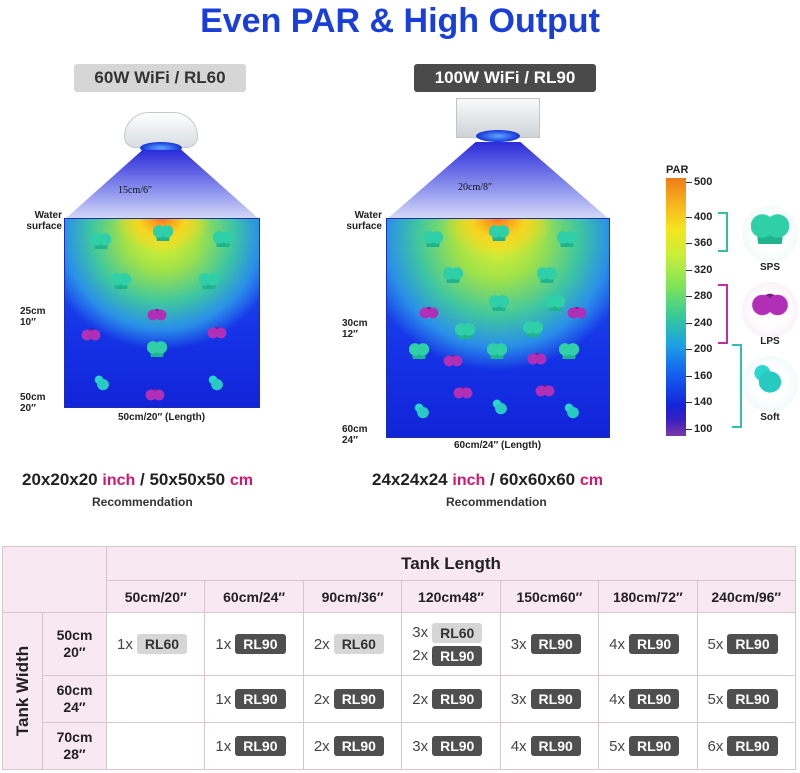  I want to click on width-in: 20″, so click(74, 652).